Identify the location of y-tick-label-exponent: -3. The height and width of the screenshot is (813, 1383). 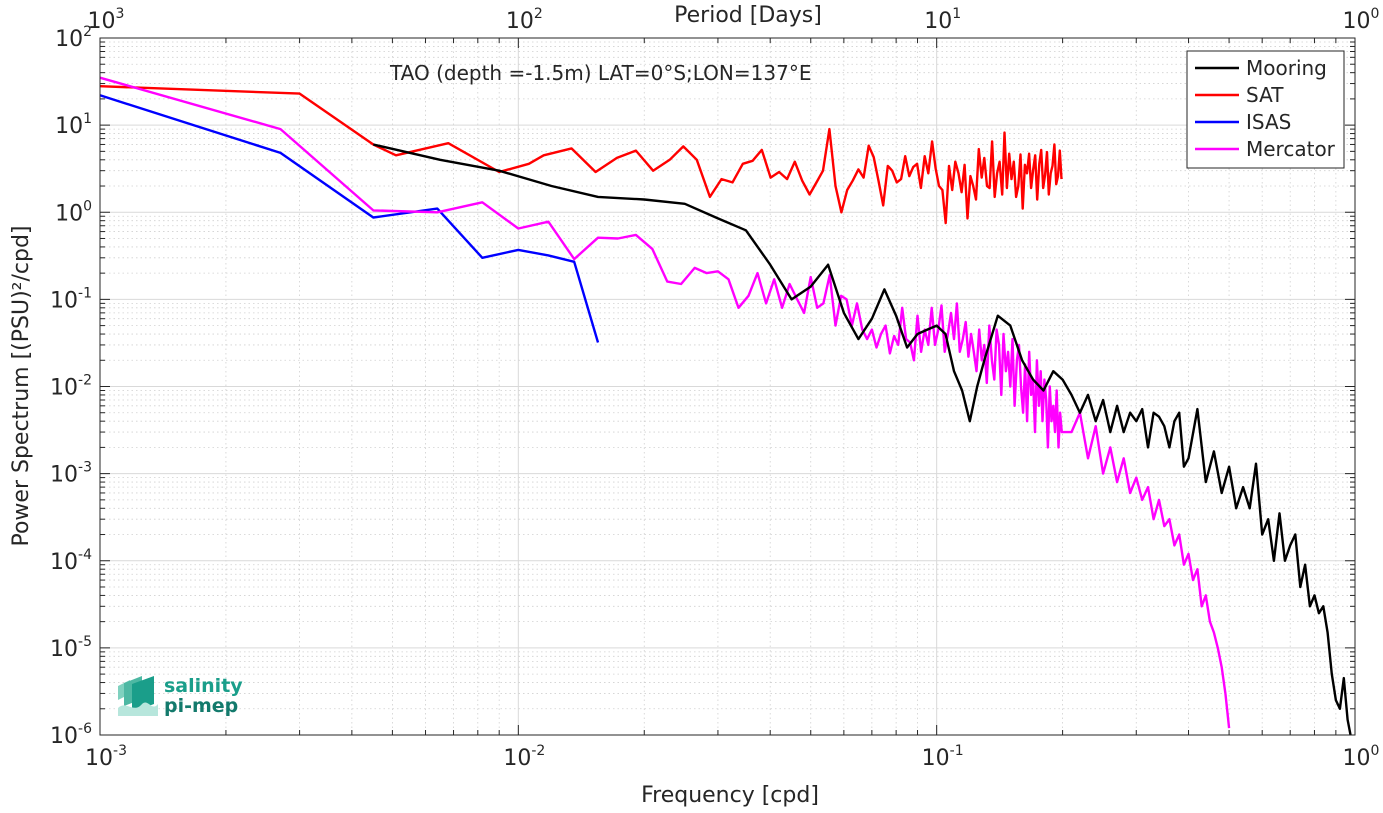
(85, 468).